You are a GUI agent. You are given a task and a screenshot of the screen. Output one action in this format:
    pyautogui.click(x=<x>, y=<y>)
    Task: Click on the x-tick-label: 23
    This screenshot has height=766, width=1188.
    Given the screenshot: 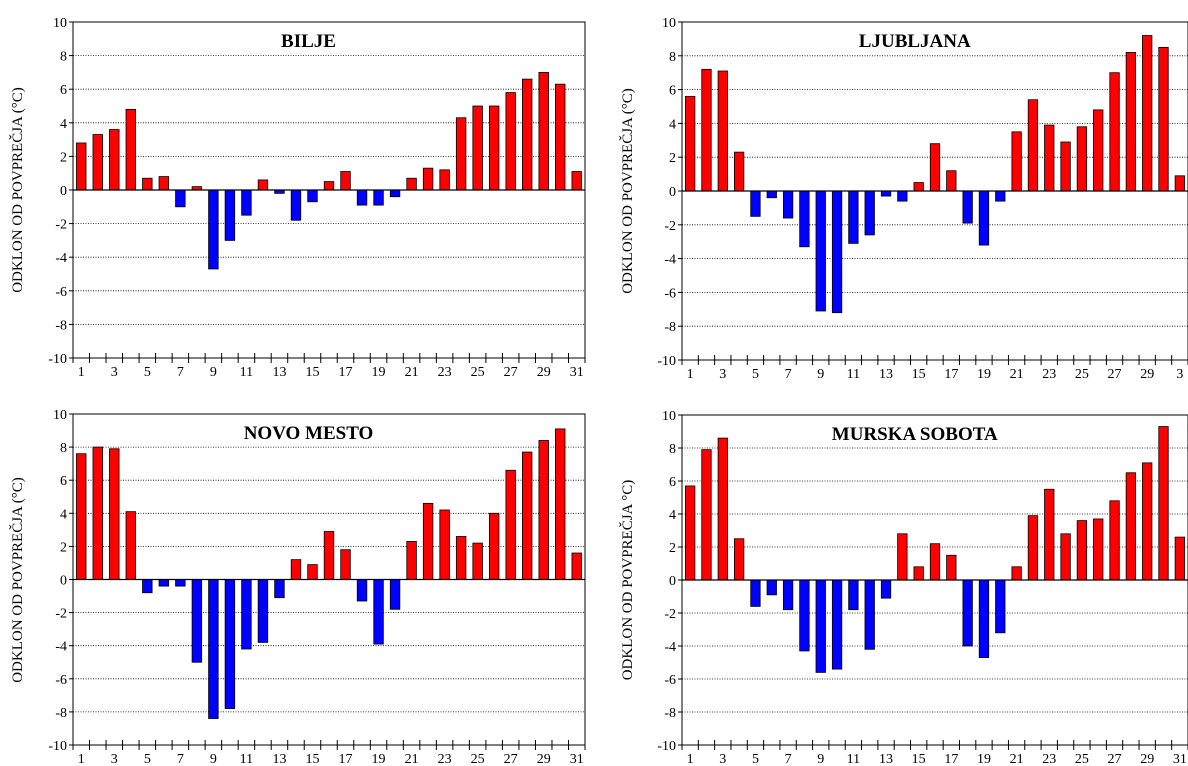 What is the action you would take?
    pyautogui.click(x=1049, y=759)
    